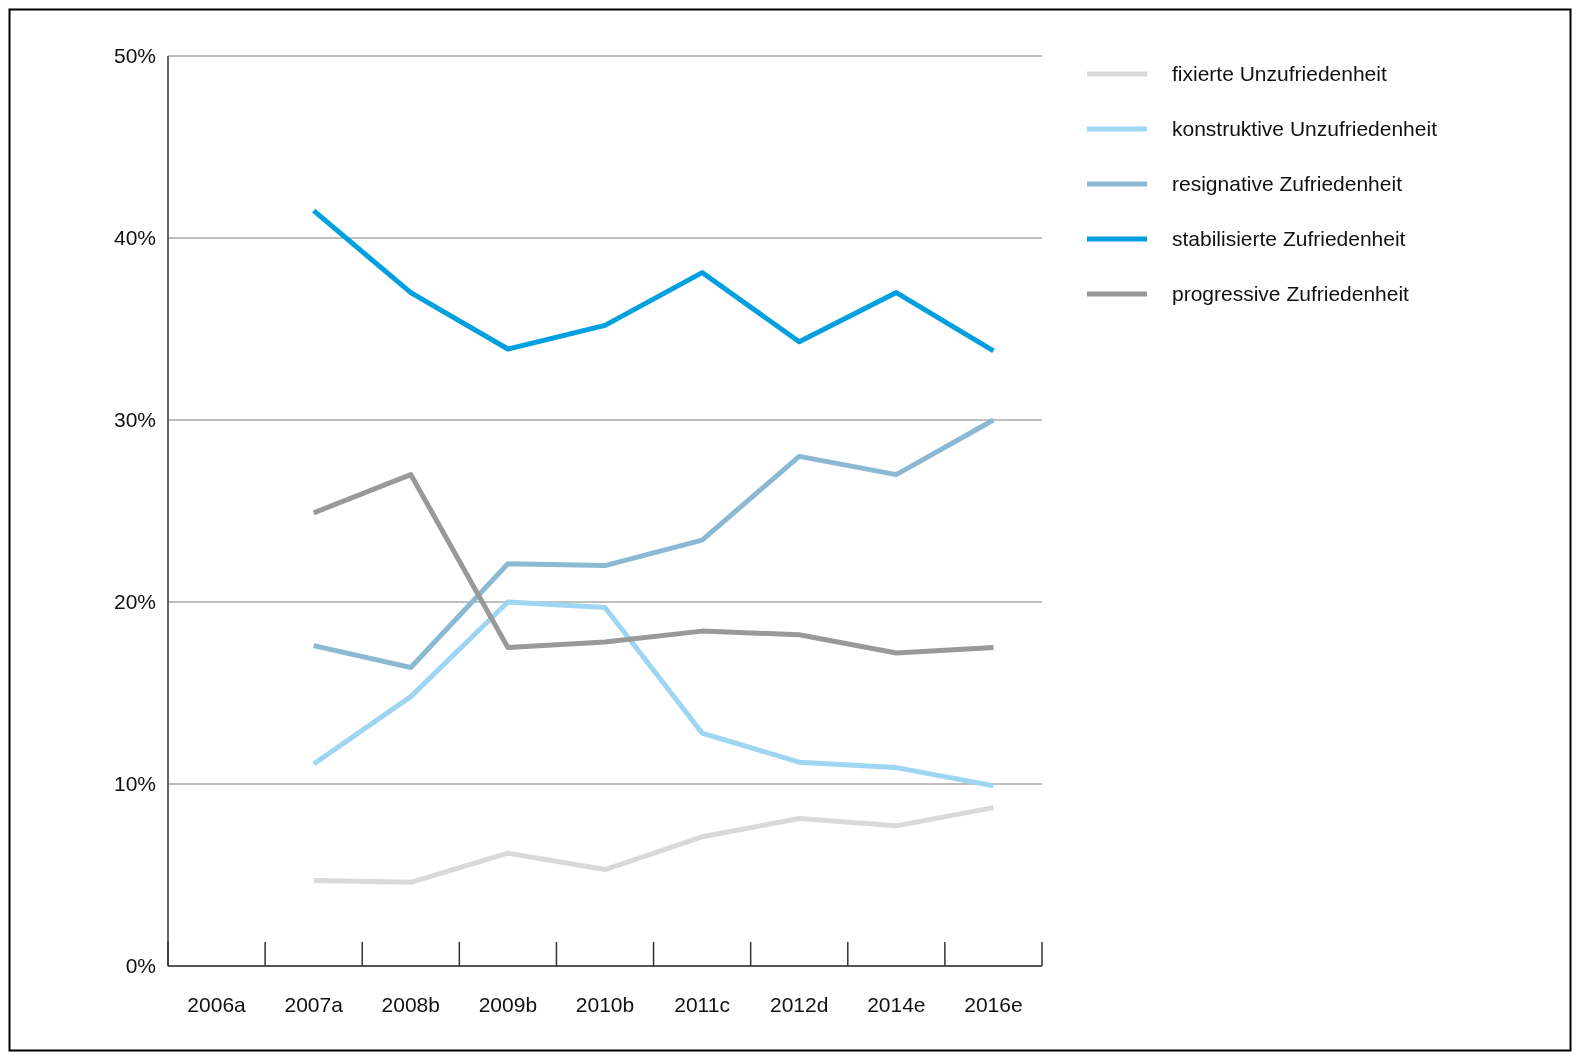 The width and height of the screenshot is (1580, 1060). I want to click on y-tick-label: 30%, so click(134, 420).